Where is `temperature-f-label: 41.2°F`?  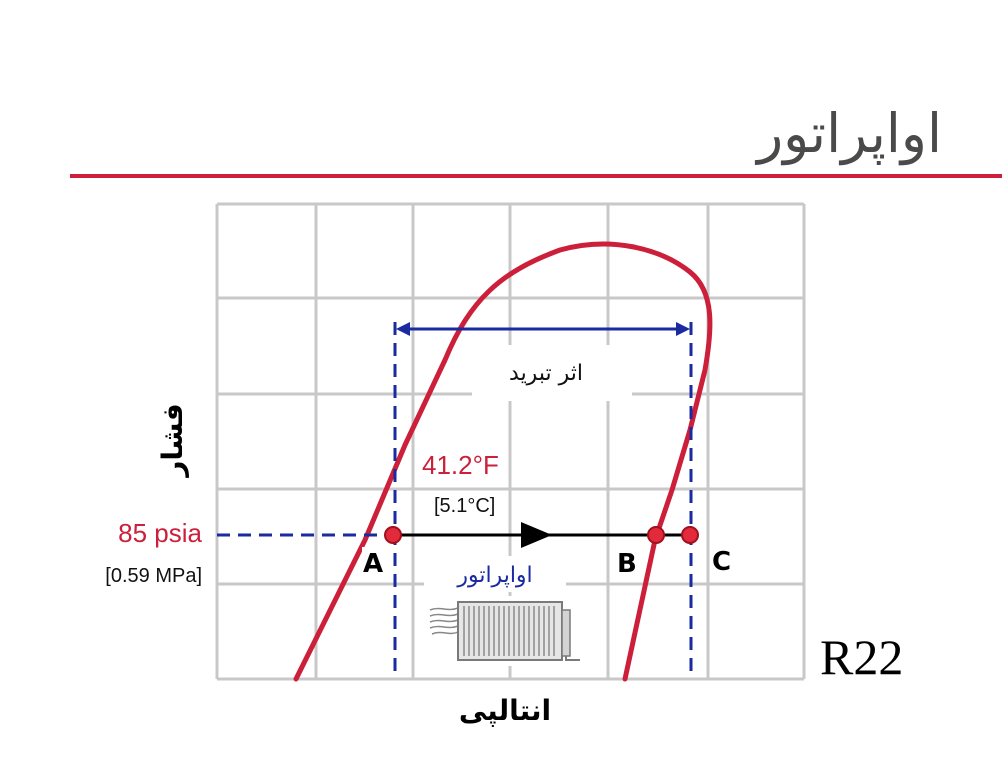
temperature-f-label: 41.2°F is located at coordinates (460, 465).